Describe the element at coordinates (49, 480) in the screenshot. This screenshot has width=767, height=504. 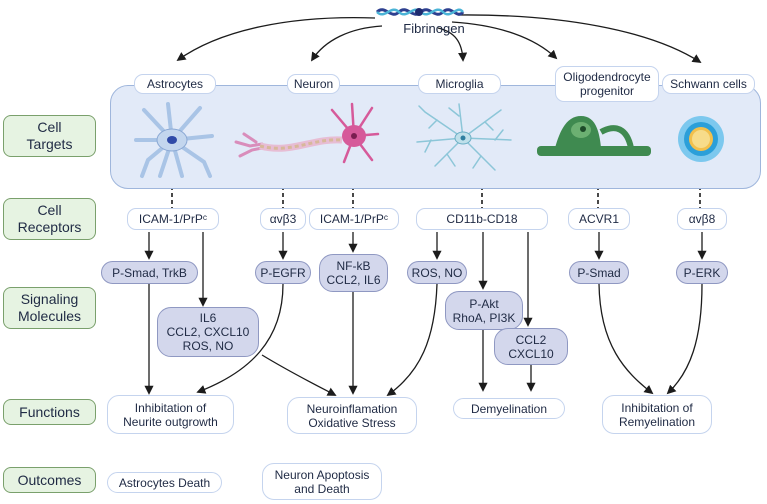
I see `side-label-outcomes: Outcomes` at that location.